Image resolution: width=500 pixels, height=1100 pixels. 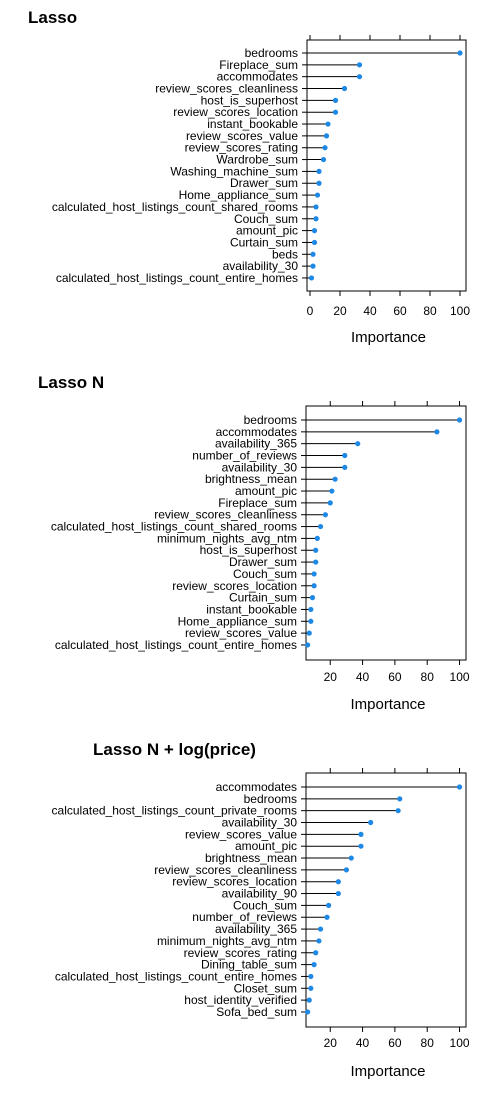 I want to click on category-label: Curtain_sum, so click(x=263, y=598).